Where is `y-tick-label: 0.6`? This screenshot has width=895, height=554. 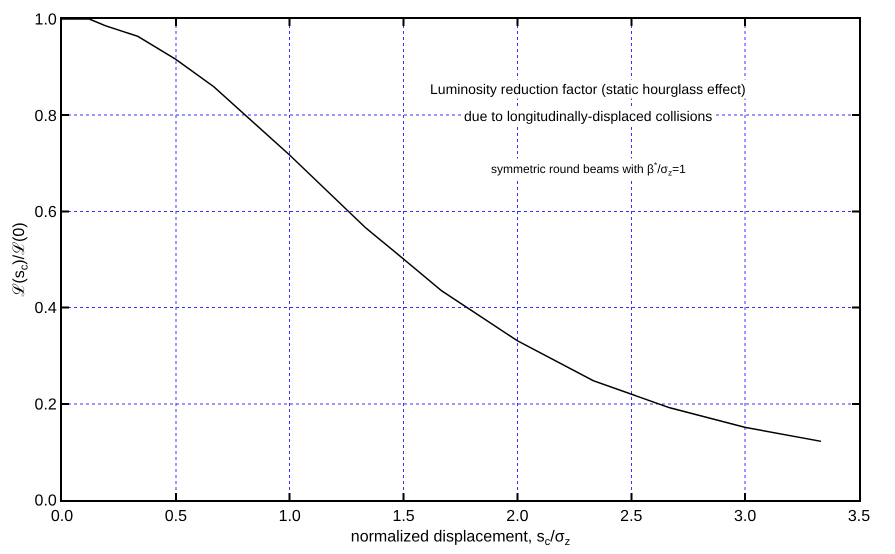
y-tick-label: 0.6 is located at coordinates (45, 212).